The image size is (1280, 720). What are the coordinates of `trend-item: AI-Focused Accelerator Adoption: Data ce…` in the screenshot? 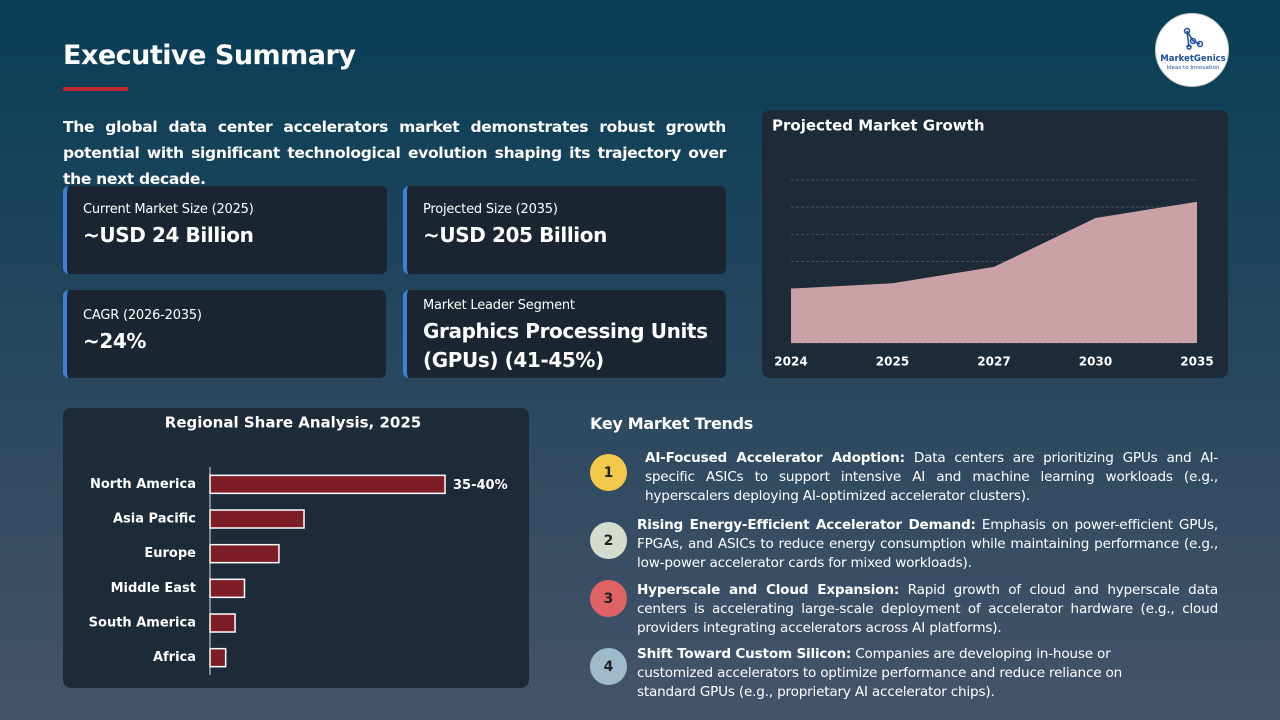 It's located at (931, 477).